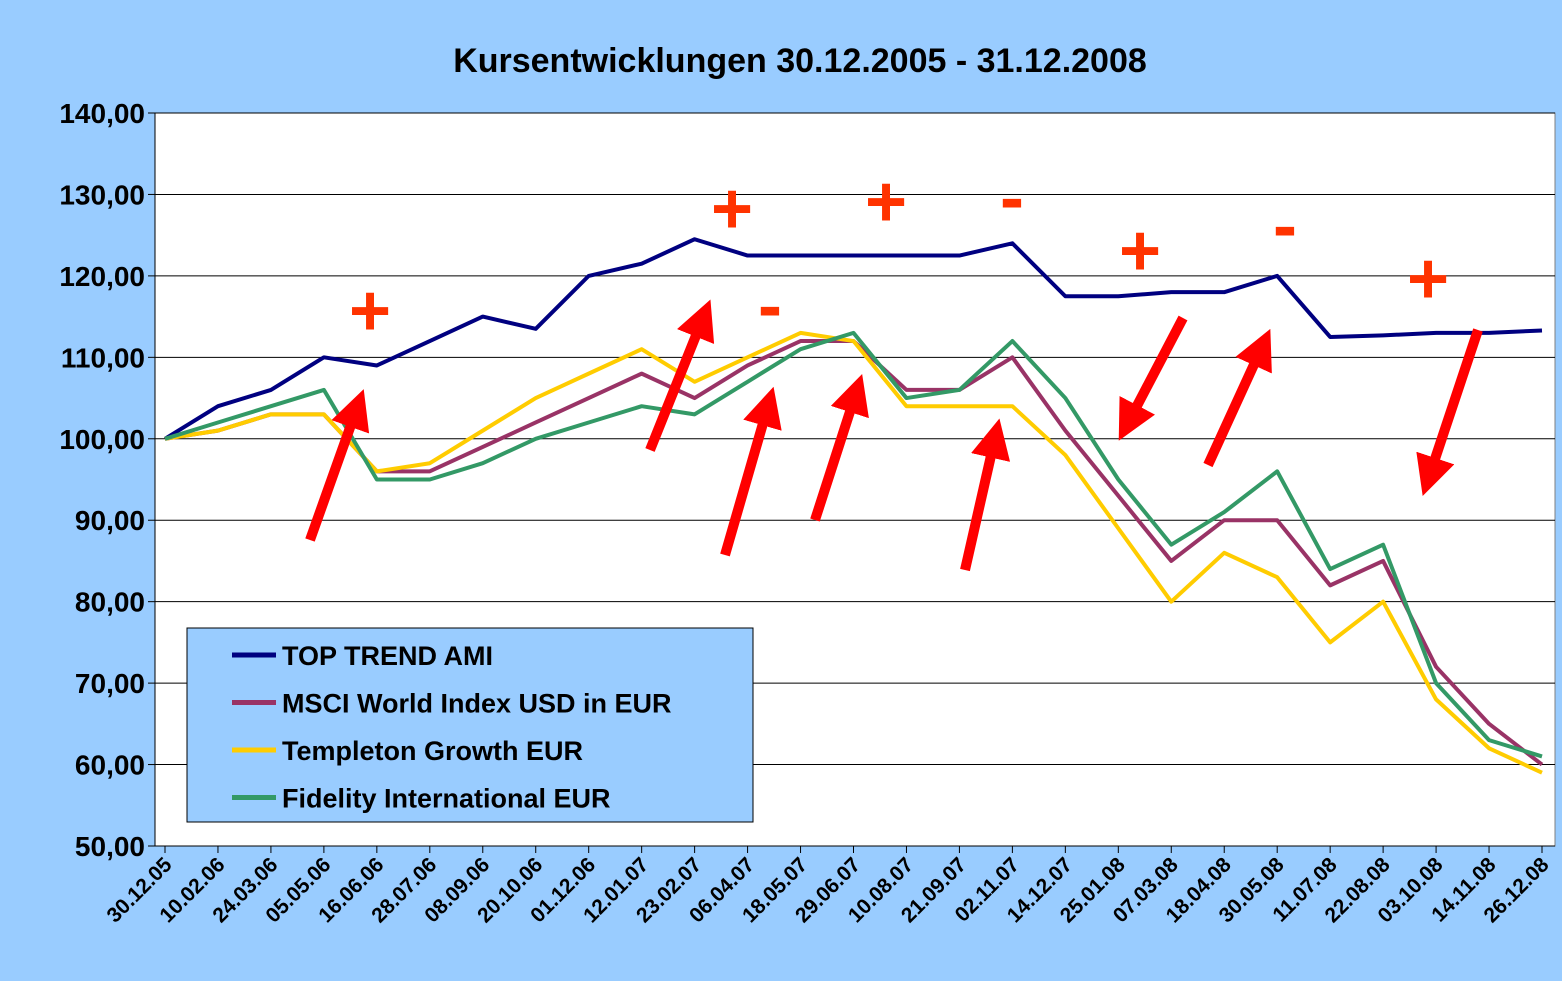 The height and width of the screenshot is (981, 1562). What do you see at coordinates (446, 799) in the screenshot?
I see `legend-label: Fidelity International EUR` at bounding box center [446, 799].